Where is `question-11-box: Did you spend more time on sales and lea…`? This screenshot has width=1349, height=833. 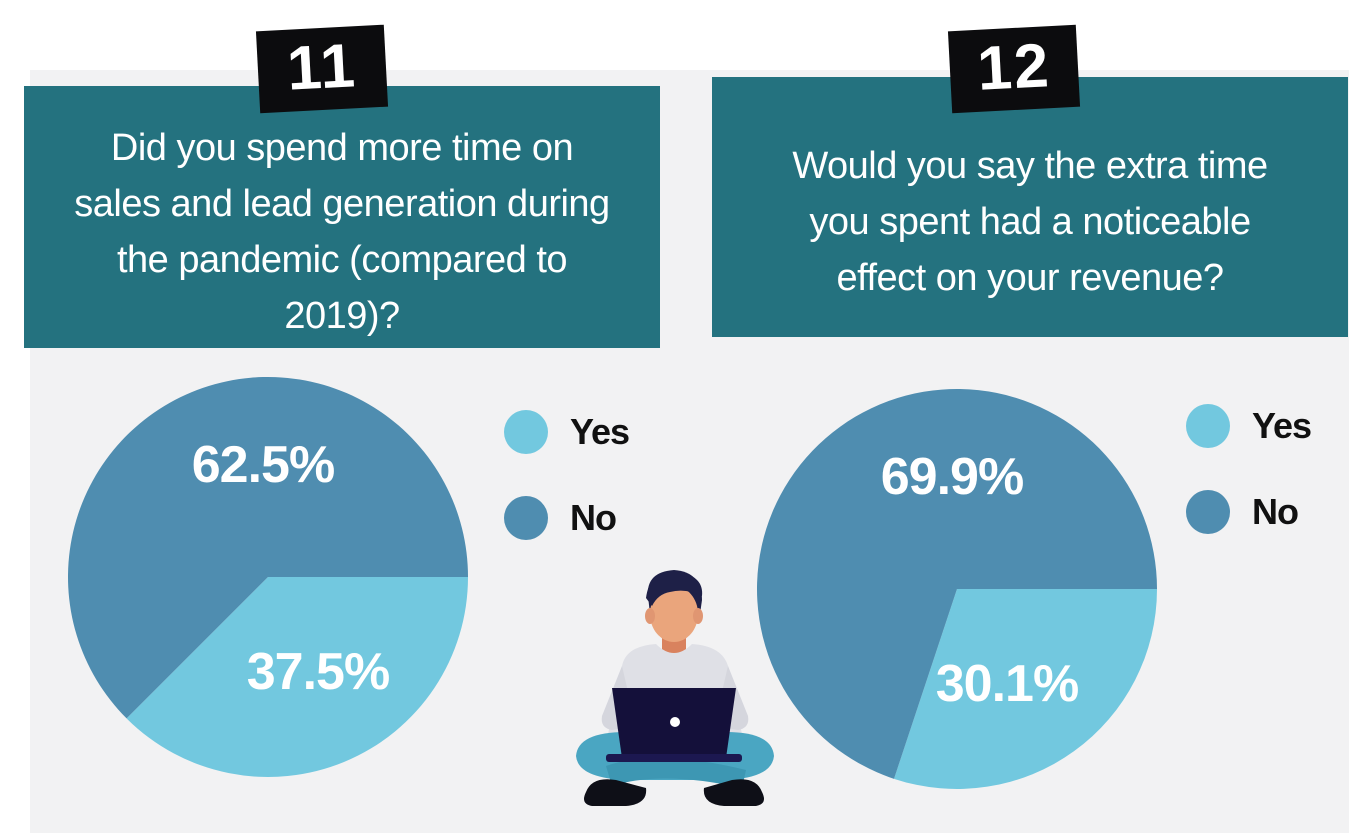
question-11-box: Did you spend more time on sales and lea… is located at coordinates (342, 217).